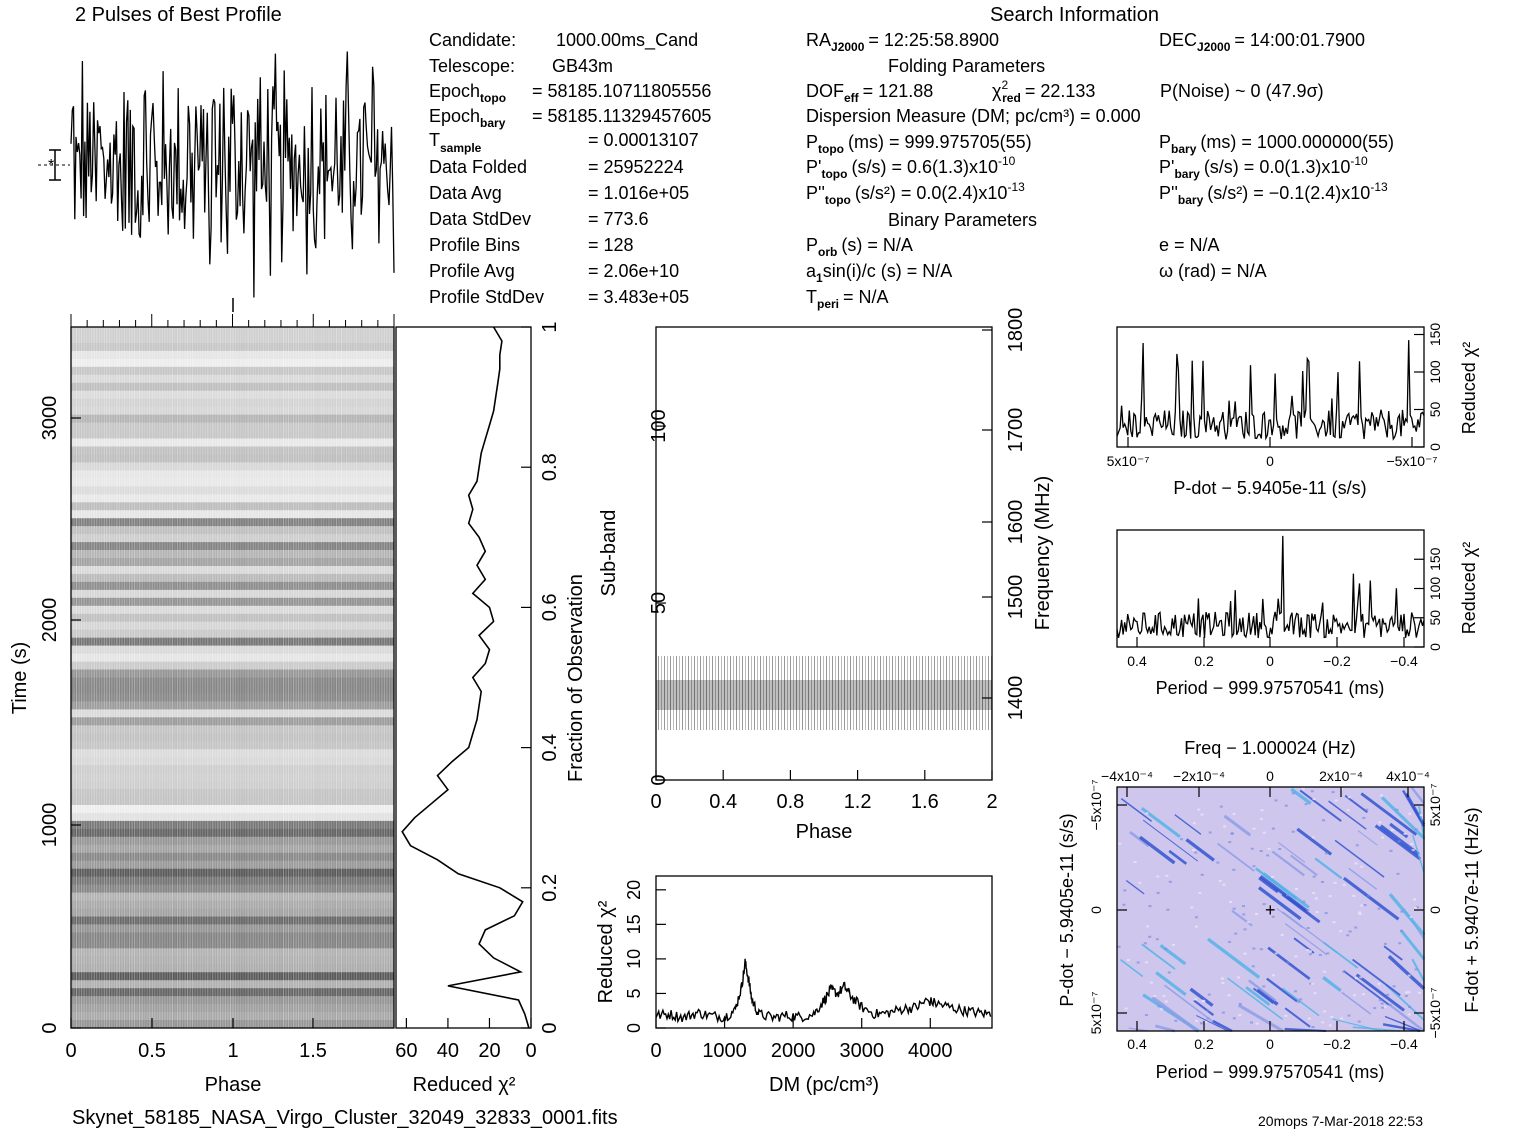 This screenshot has width=1517, height=1133. I want to click on period-y-ticks: 0 50 100 150, so click(1428, 599).